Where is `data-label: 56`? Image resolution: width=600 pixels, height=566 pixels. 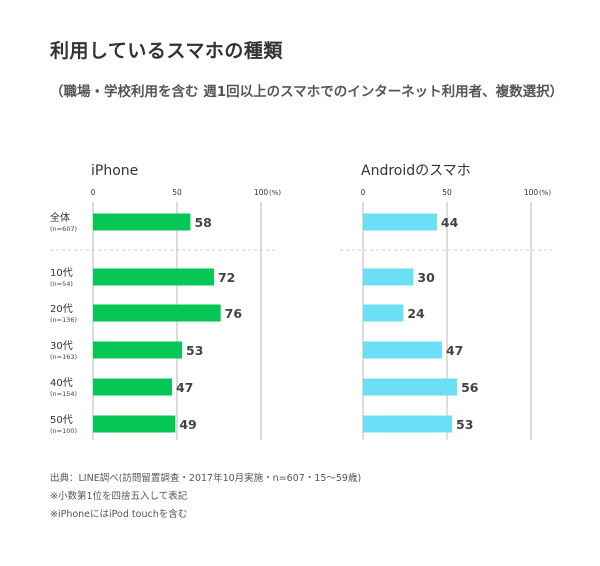 data-label: 56 is located at coordinates (470, 387).